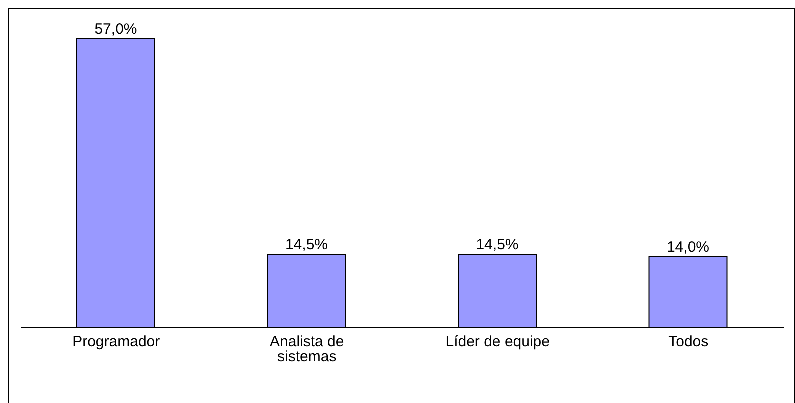 Image resolution: width=795 pixels, height=403 pixels. Describe the element at coordinates (116, 342) in the screenshot. I see `x-tick-label: Programador` at that location.